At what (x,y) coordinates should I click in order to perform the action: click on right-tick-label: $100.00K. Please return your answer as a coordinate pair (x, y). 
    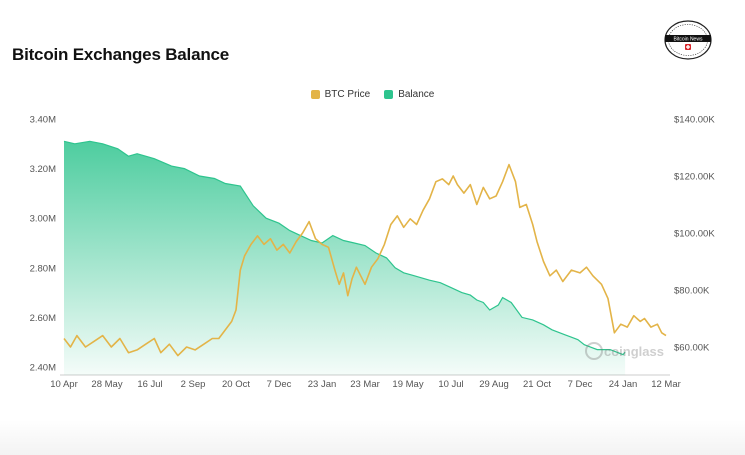
    Looking at the image, I should click on (694, 234).